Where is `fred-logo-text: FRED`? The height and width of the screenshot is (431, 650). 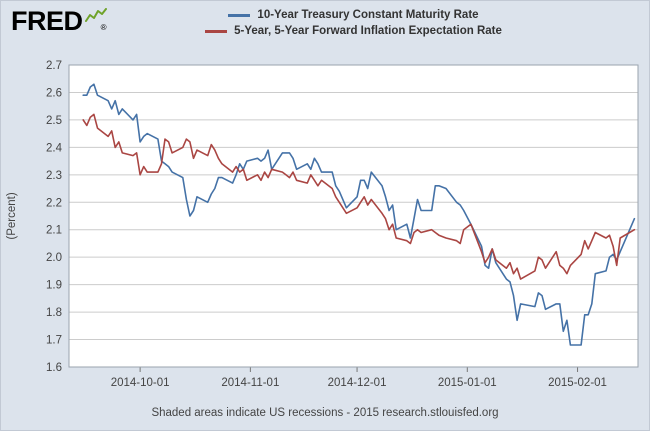
fred-logo-text: FRED is located at coordinates (47, 21).